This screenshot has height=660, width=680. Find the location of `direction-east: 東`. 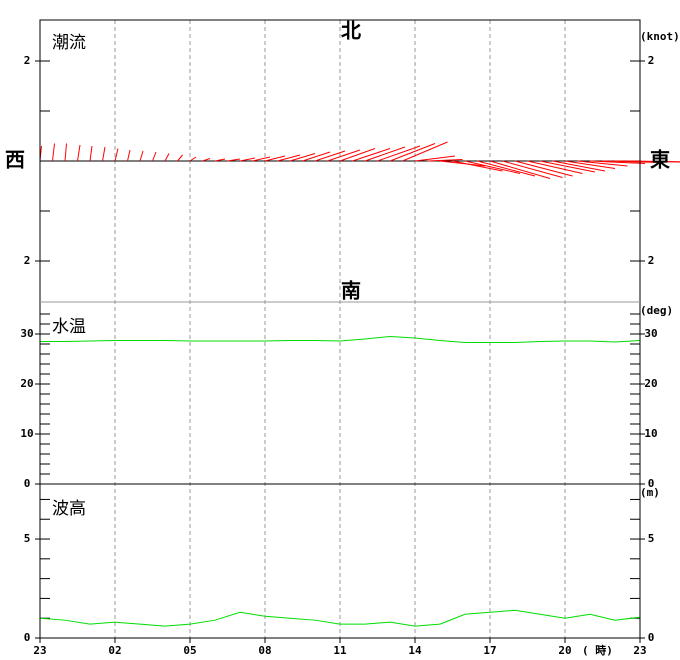

direction-east: 東 is located at coordinates (660, 160).